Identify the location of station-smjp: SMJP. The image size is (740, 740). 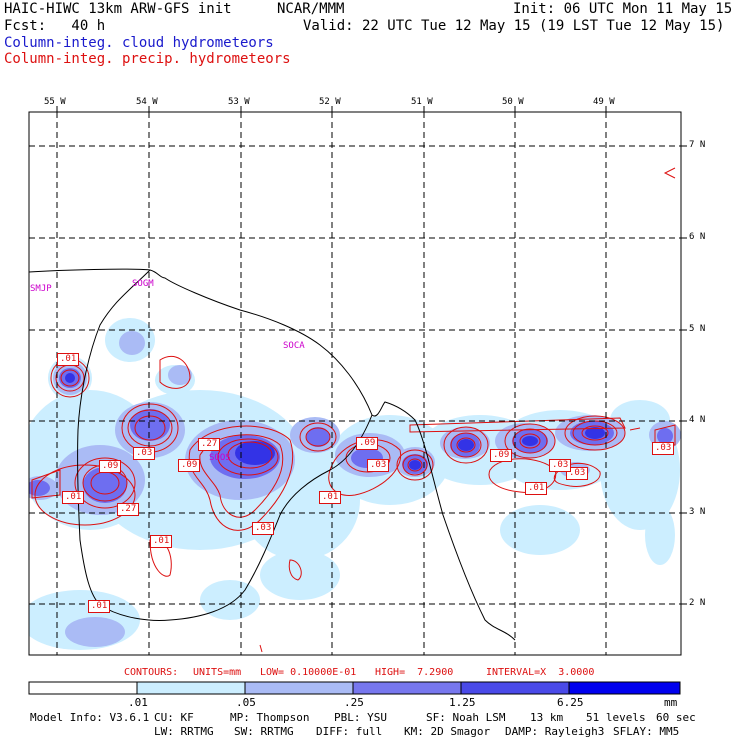
(41, 289).